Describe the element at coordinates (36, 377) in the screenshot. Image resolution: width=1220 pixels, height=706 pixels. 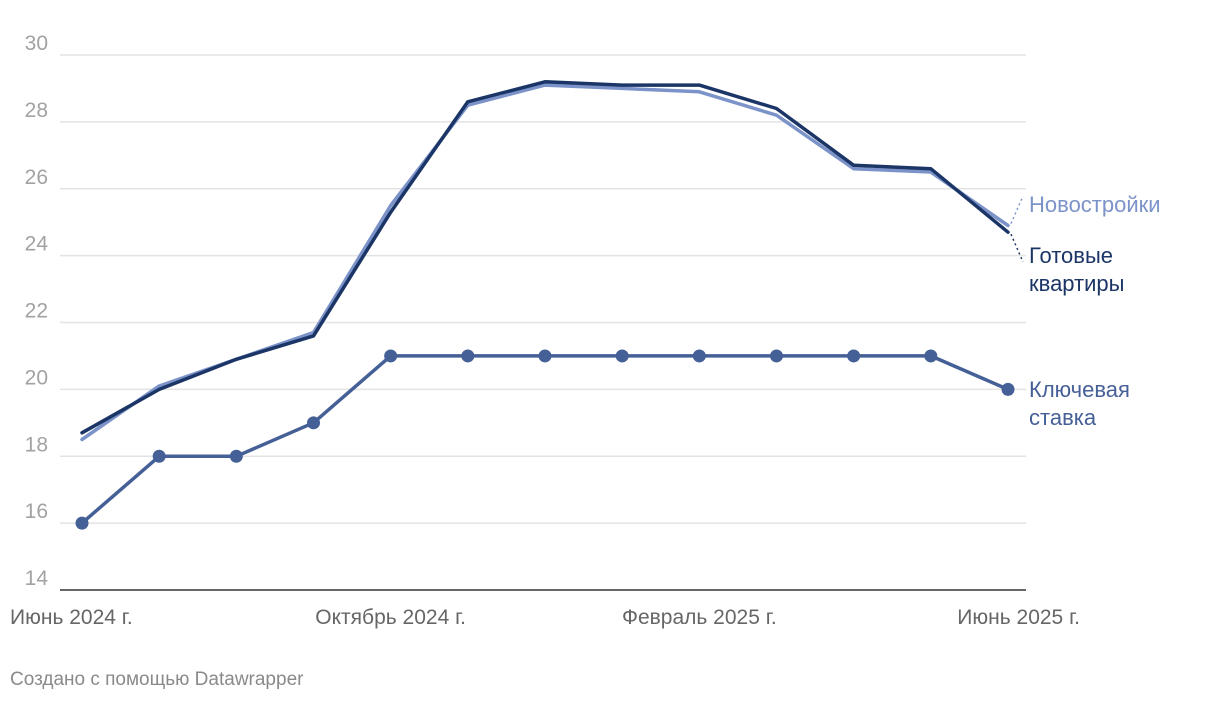
I see `y-tick-label-20: 20` at that location.